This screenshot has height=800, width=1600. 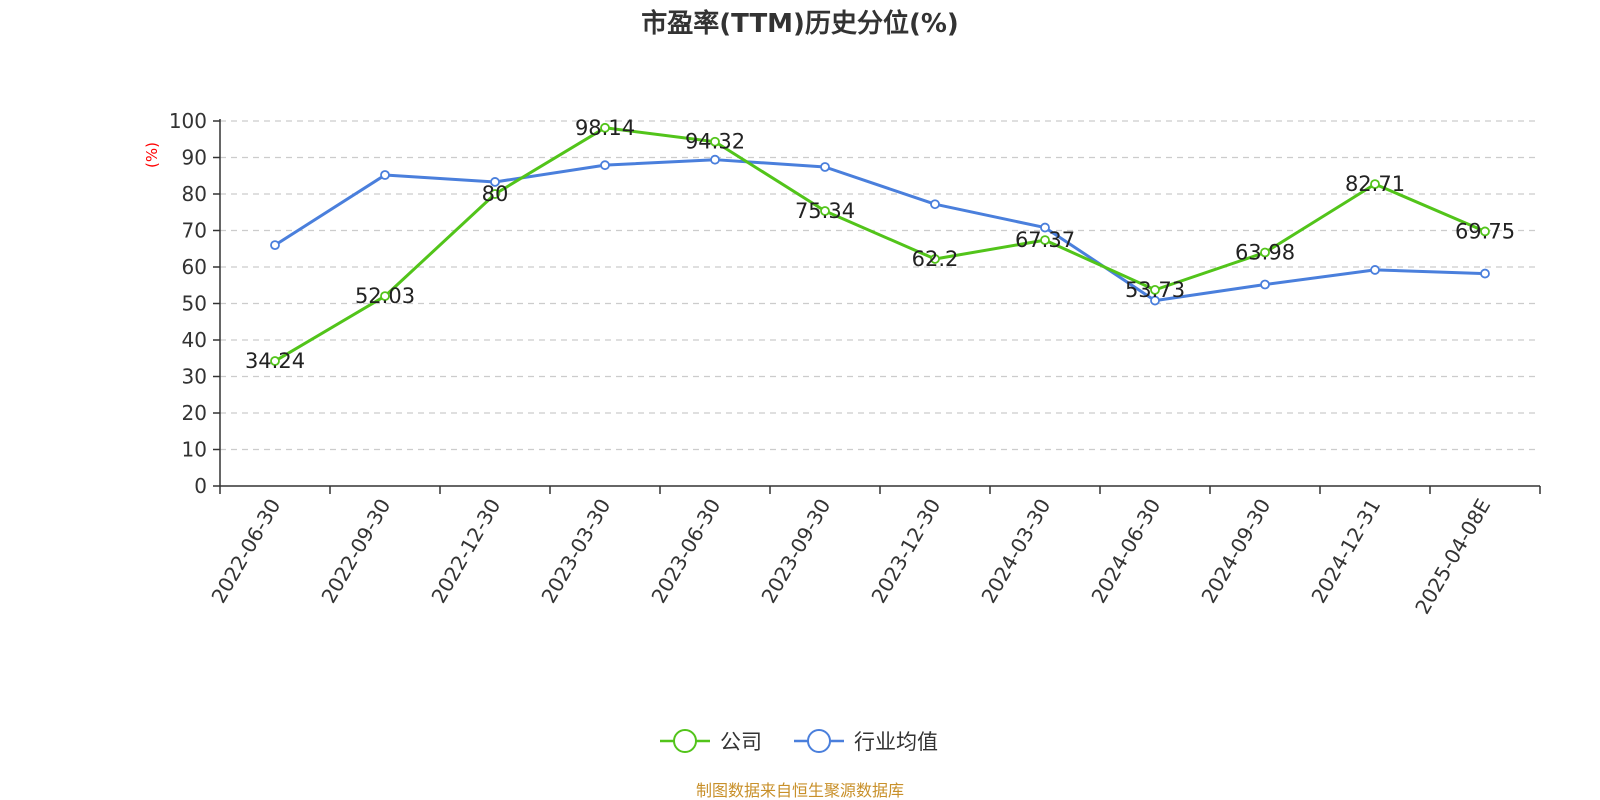 I want to click on y-tick-label: 10, so click(x=194, y=450).